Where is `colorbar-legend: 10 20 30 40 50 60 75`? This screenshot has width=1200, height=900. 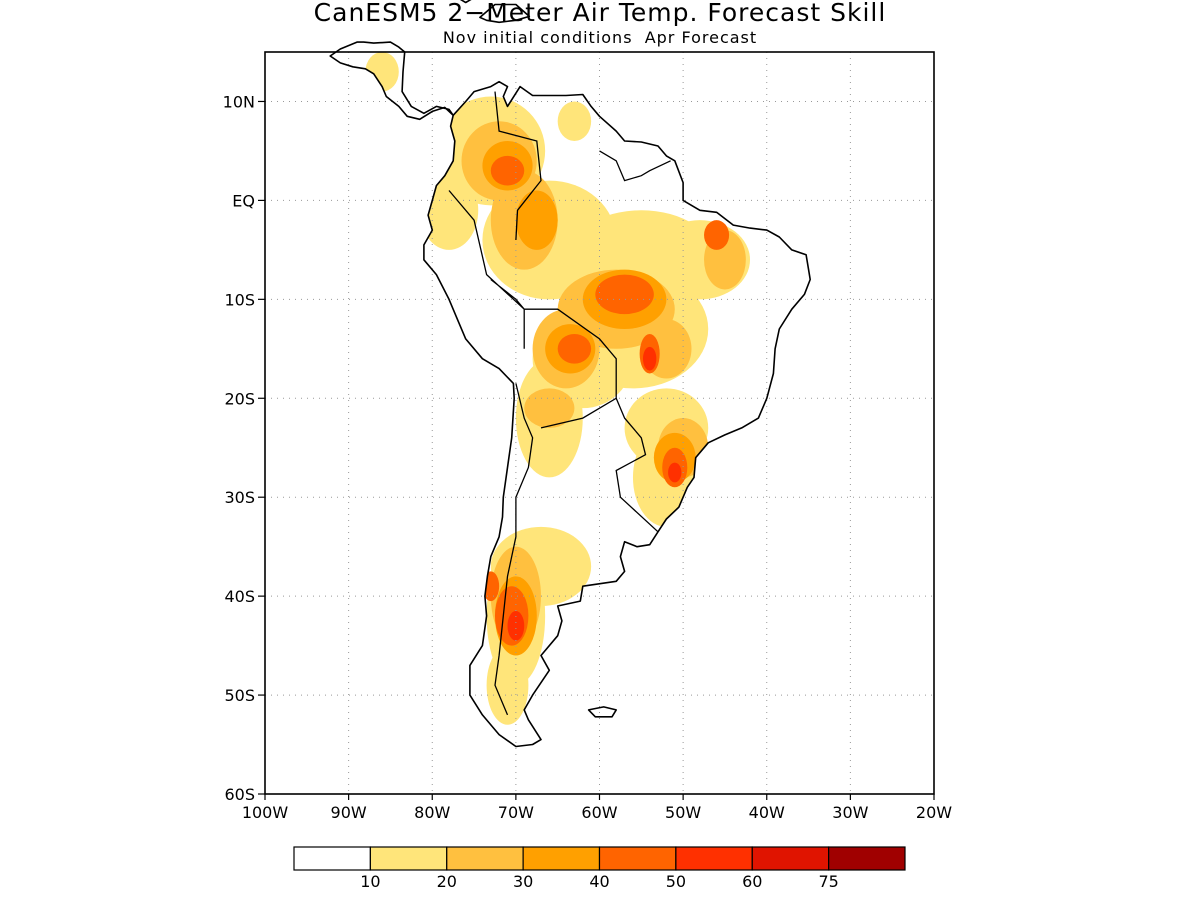 colorbar-legend: 10 20 30 40 50 60 75 is located at coordinates (599, 868).